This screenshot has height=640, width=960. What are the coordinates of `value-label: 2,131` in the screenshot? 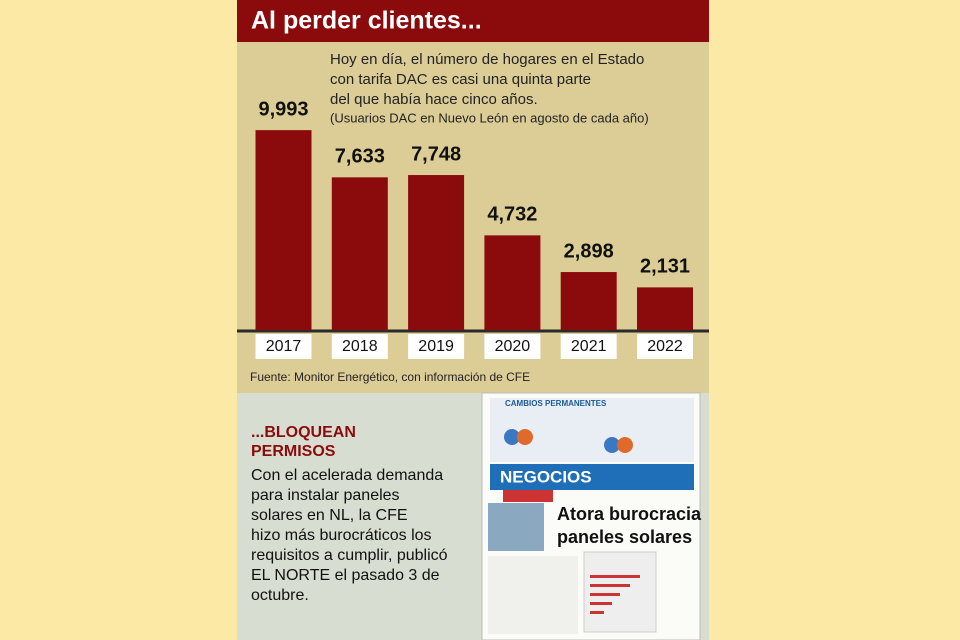 It's located at (665, 267).